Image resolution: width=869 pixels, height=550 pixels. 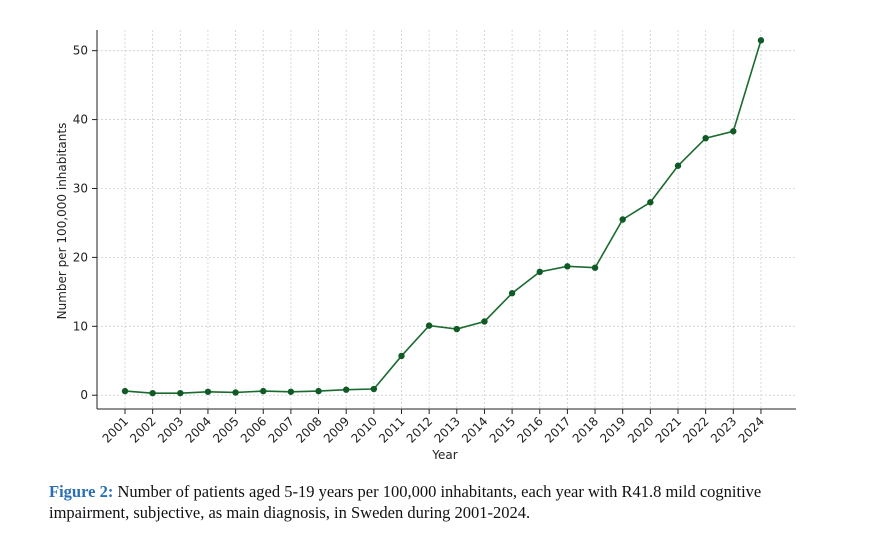 I want to click on data-point-2024, so click(x=761, y=40).